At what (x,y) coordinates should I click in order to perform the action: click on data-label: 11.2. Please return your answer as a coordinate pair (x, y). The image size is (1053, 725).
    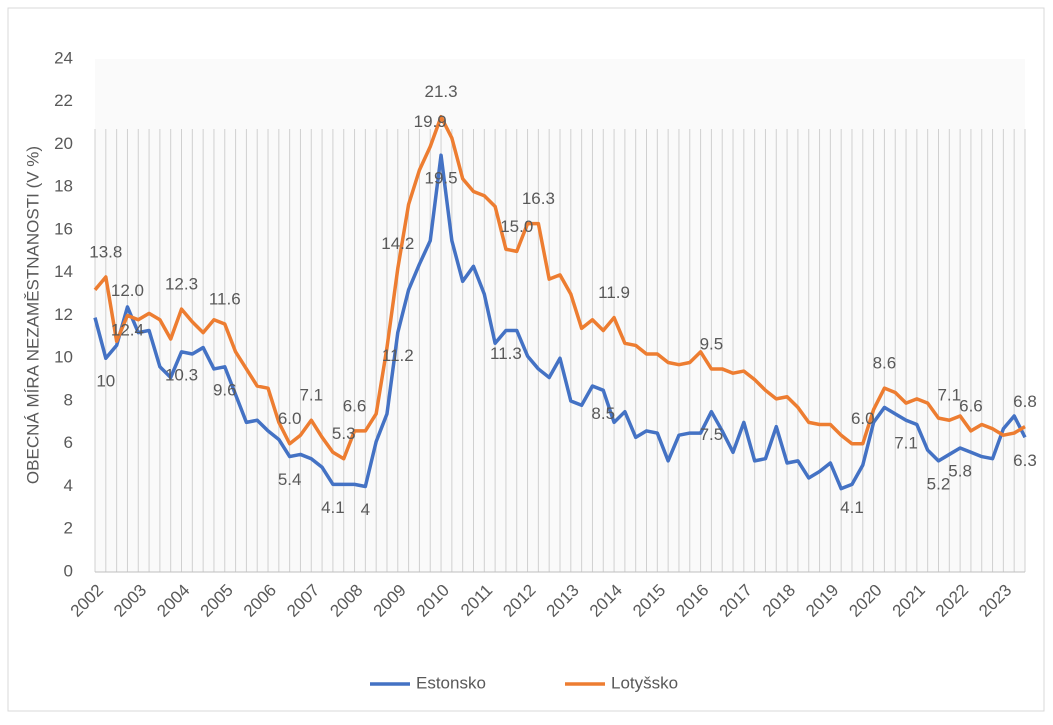
    Looking at the image, I should click on (398, 355).